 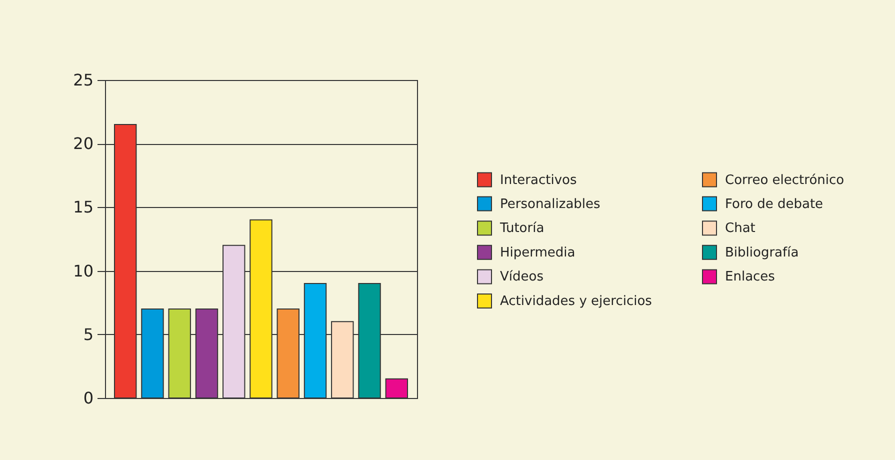 I want to click on legend-label: Vídeos, so click(x=522, y=277).